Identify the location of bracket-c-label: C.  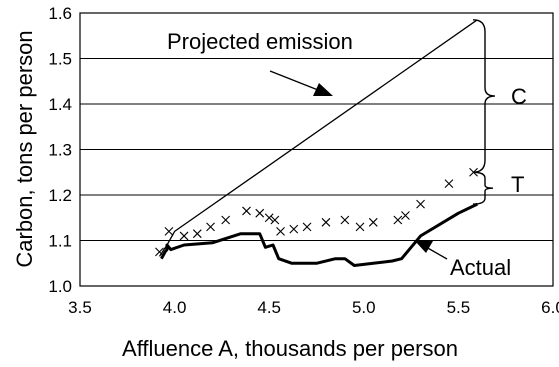
(519, 96).